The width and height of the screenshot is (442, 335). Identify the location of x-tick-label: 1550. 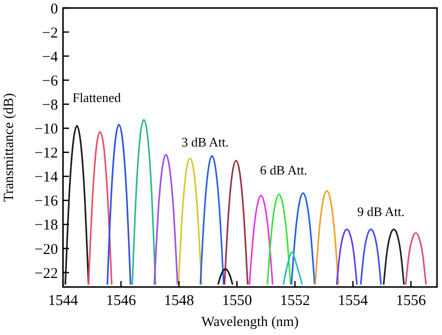
(237, 301).